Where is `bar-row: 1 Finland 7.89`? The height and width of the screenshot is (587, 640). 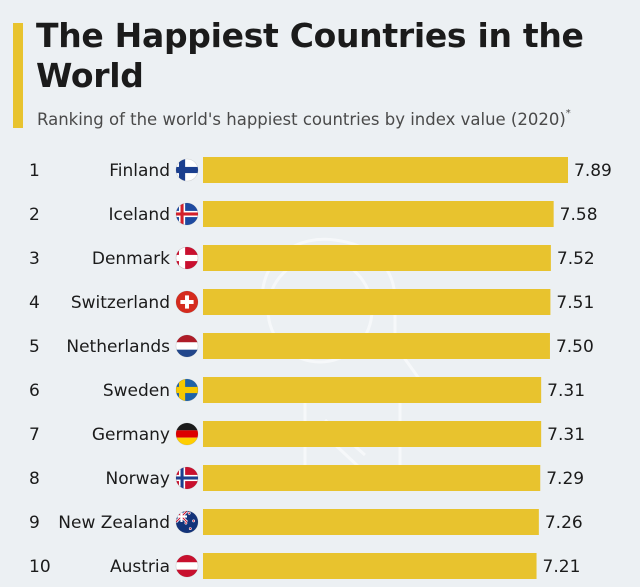 bar-row: 1 Finland 7.89 is located at coordinates (320, 170).